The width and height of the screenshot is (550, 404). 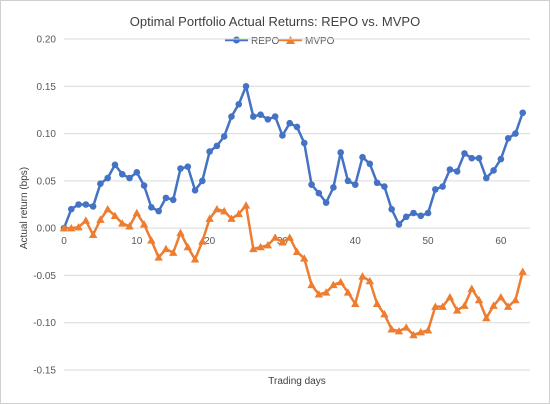 What do you see at coordinates (137, 241) in the screenshot?
I see `x-tick-label: 10` at bounding box center [137, 241].